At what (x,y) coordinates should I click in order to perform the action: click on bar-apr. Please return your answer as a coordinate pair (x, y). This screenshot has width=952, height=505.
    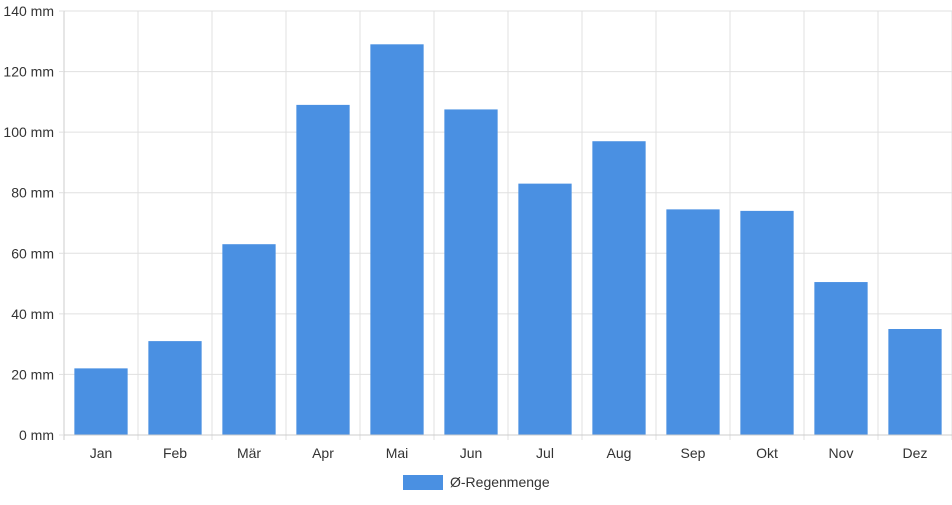
    Looking at the image, I should click on (323, 269).